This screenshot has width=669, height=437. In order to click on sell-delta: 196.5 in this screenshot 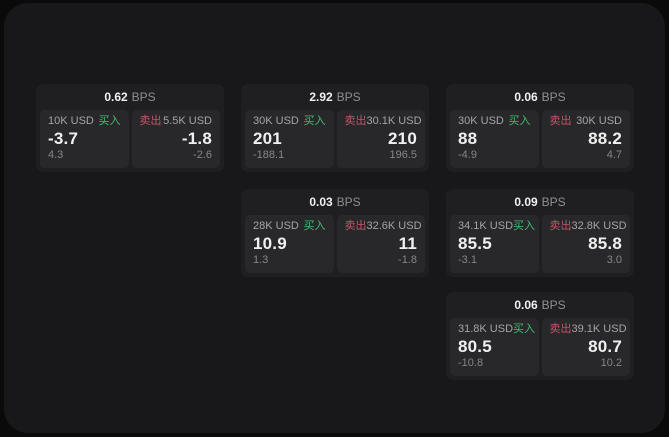, I will do `click(403, 155)`.